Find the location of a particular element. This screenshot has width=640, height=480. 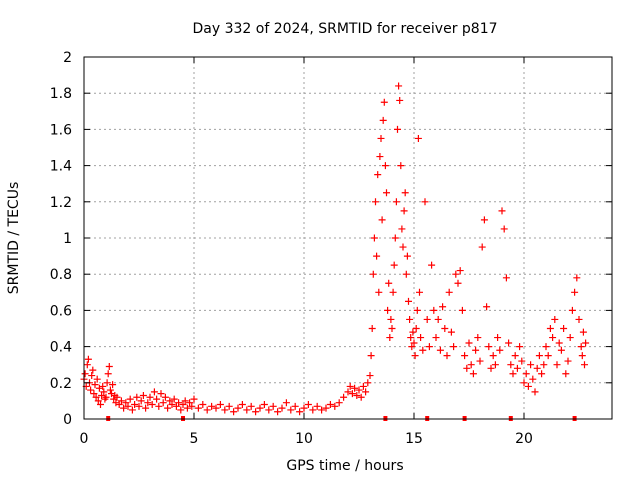

x-tick-label: 5 is located at coordinates (194, 439).